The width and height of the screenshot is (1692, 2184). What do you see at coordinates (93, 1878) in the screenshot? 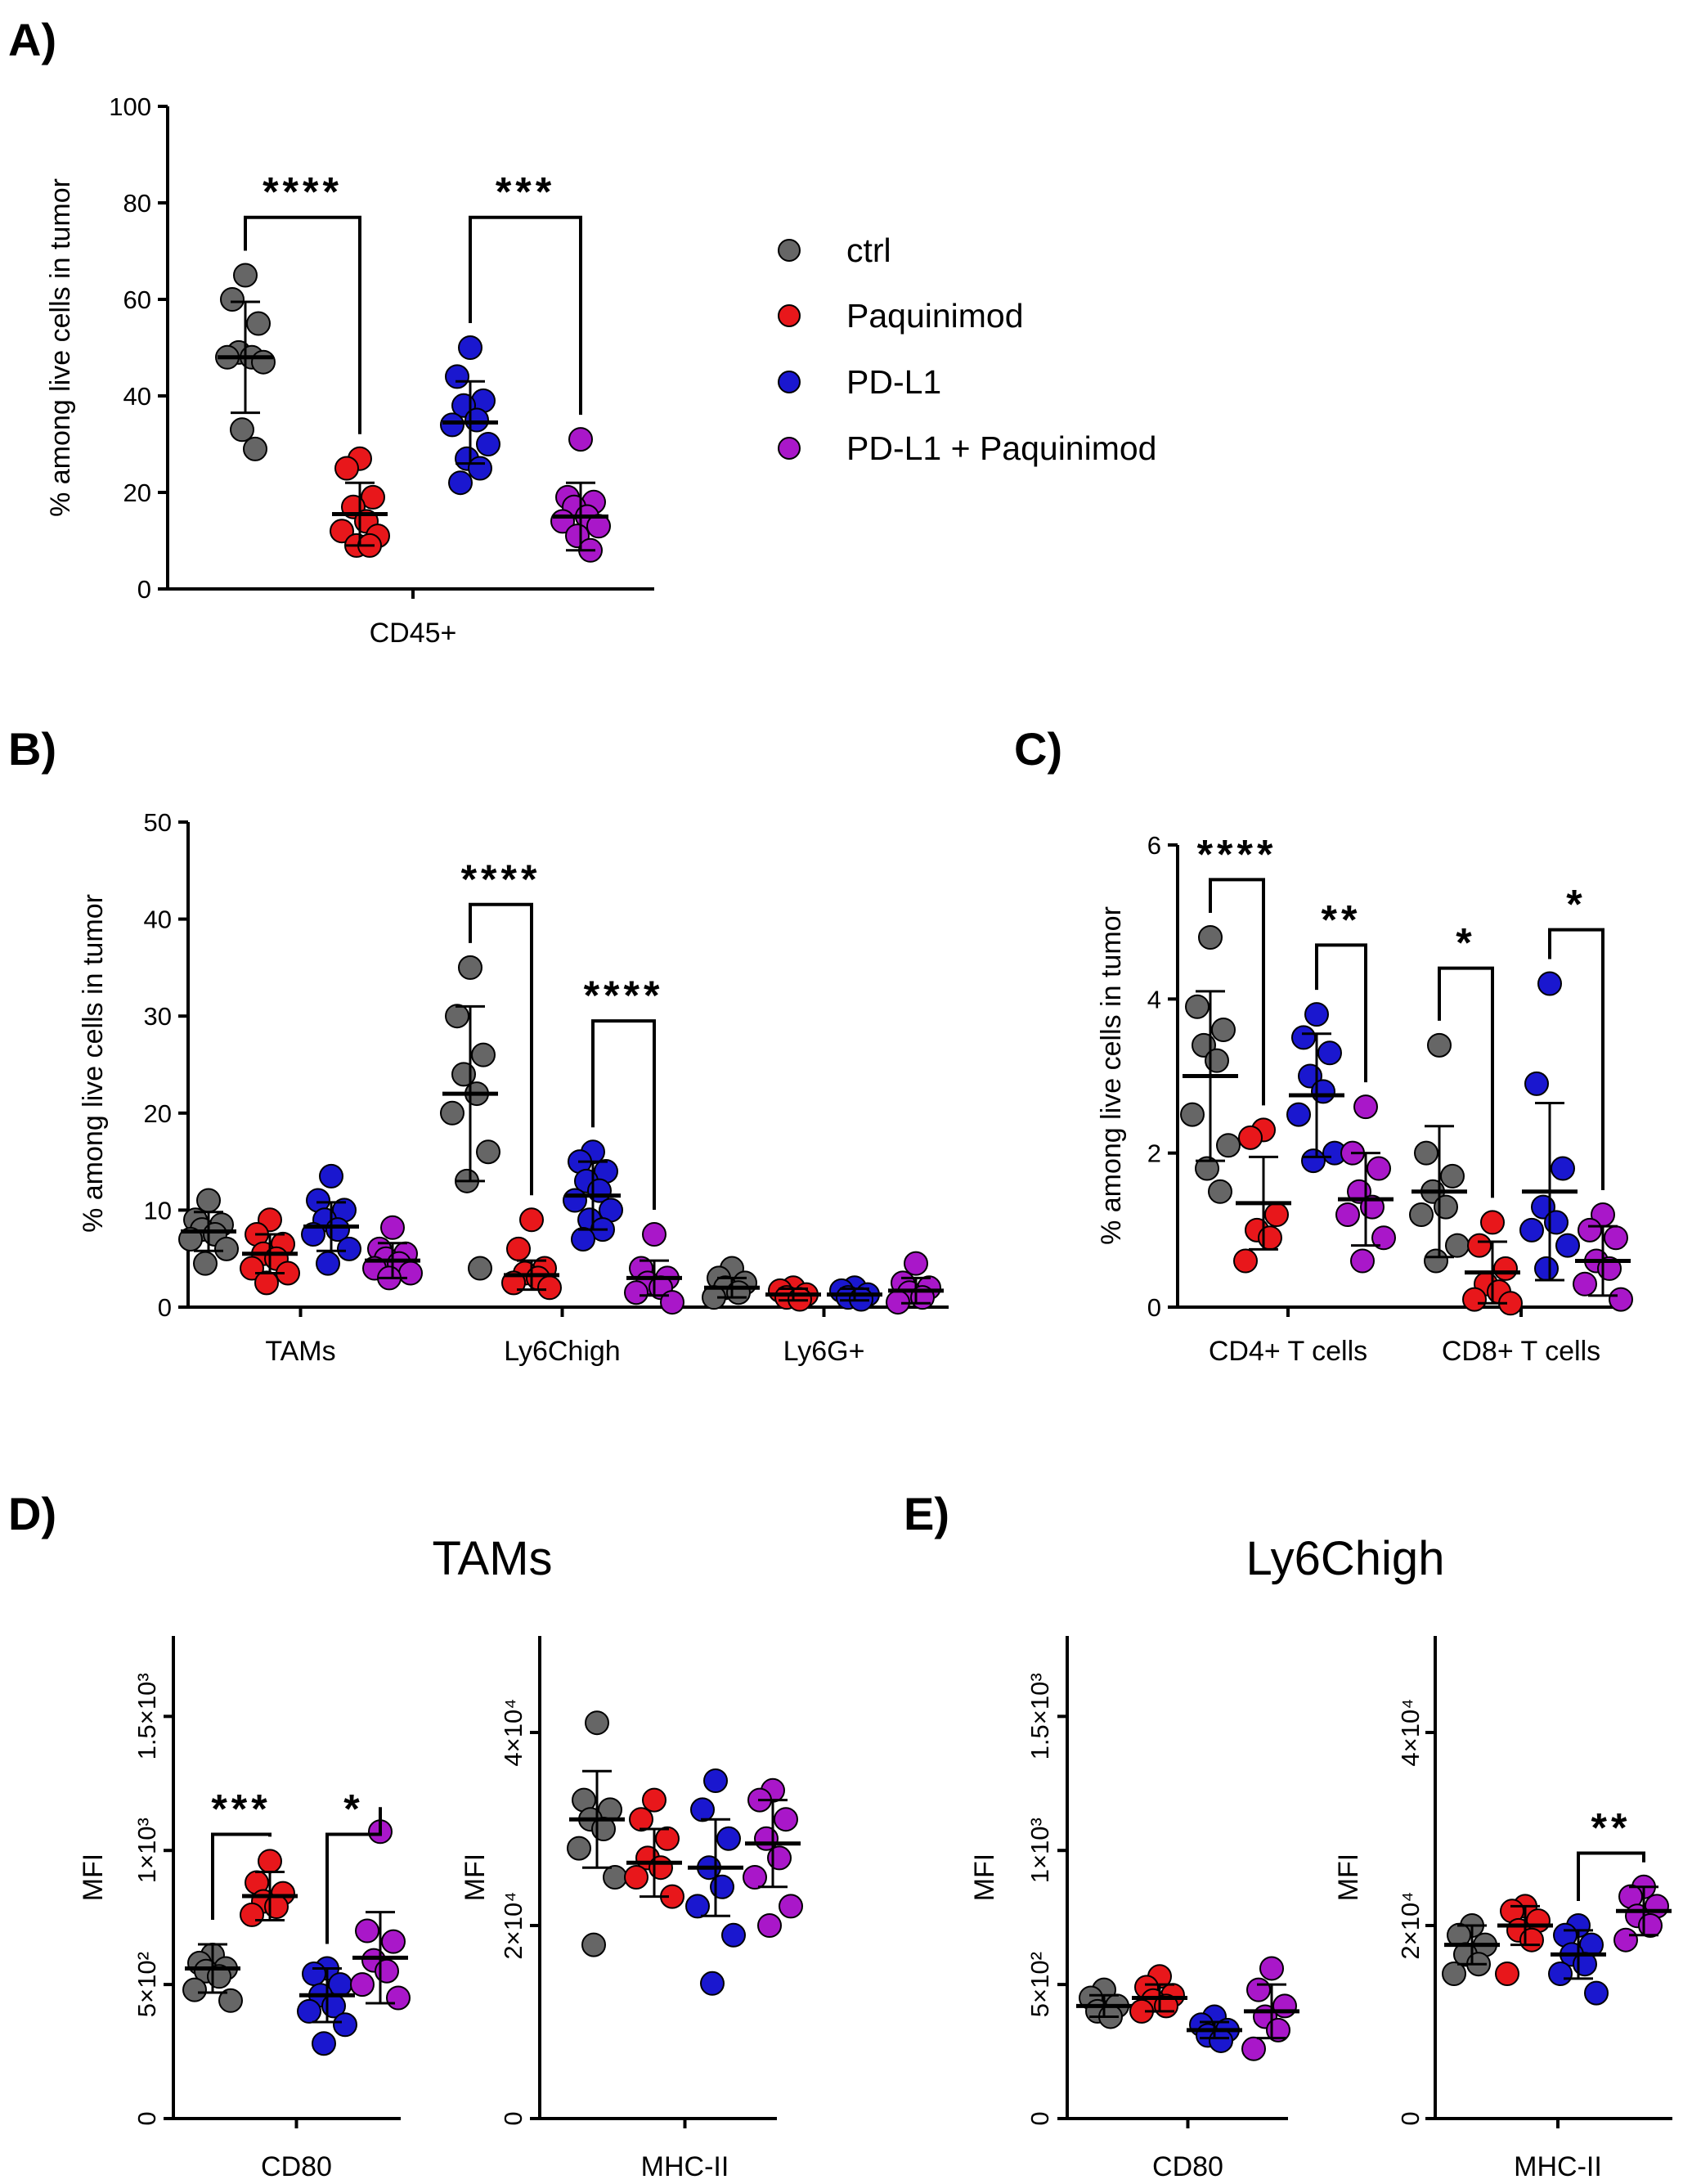
I see `p3-y-label: MFI` at bounding box center [93, 1878].